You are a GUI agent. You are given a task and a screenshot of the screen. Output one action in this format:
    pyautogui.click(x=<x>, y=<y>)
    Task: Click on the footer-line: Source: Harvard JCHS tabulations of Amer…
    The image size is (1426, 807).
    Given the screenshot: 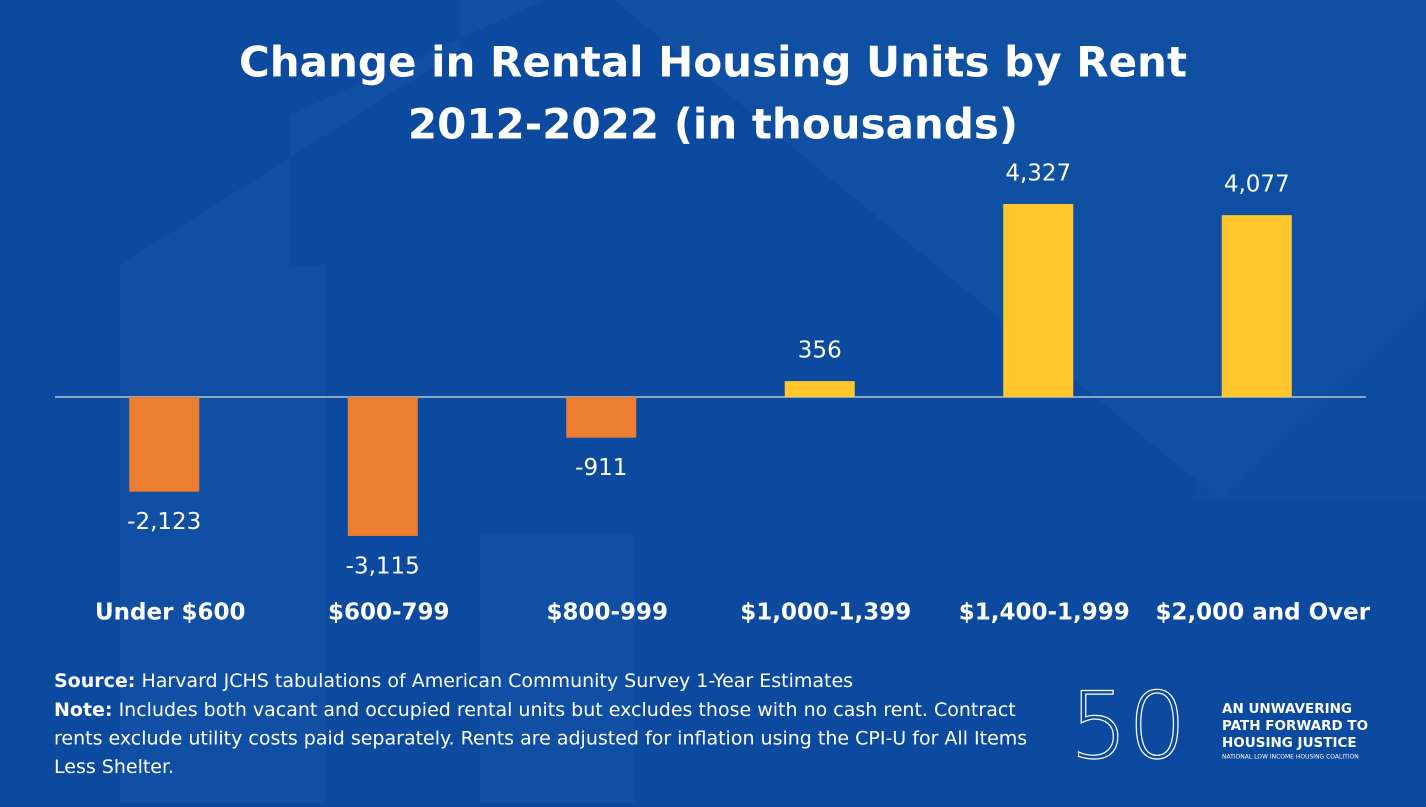 What is the action you would take?
    pyautogui.click(x=453, y=681)
    